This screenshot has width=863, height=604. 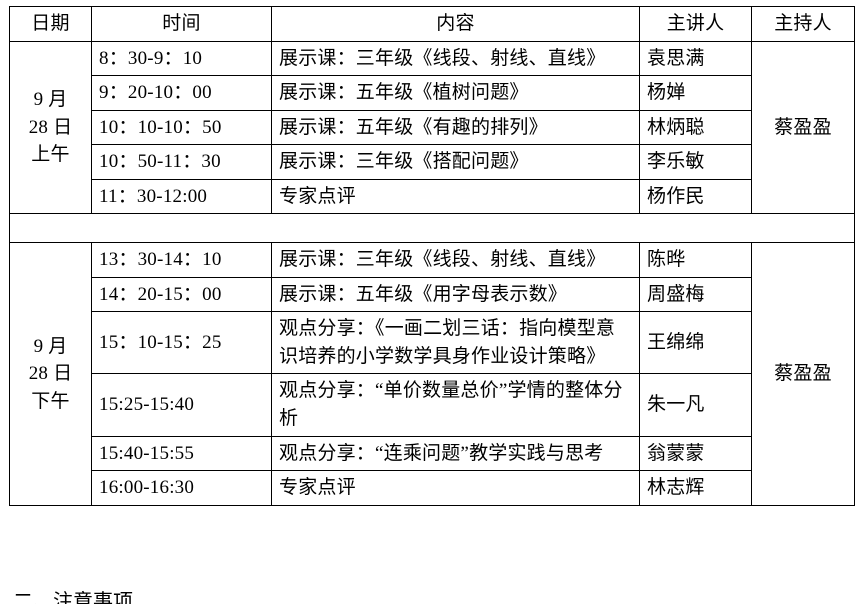 I want to click on speaker-cell: 朱一凡, so click(x=695, y=405).